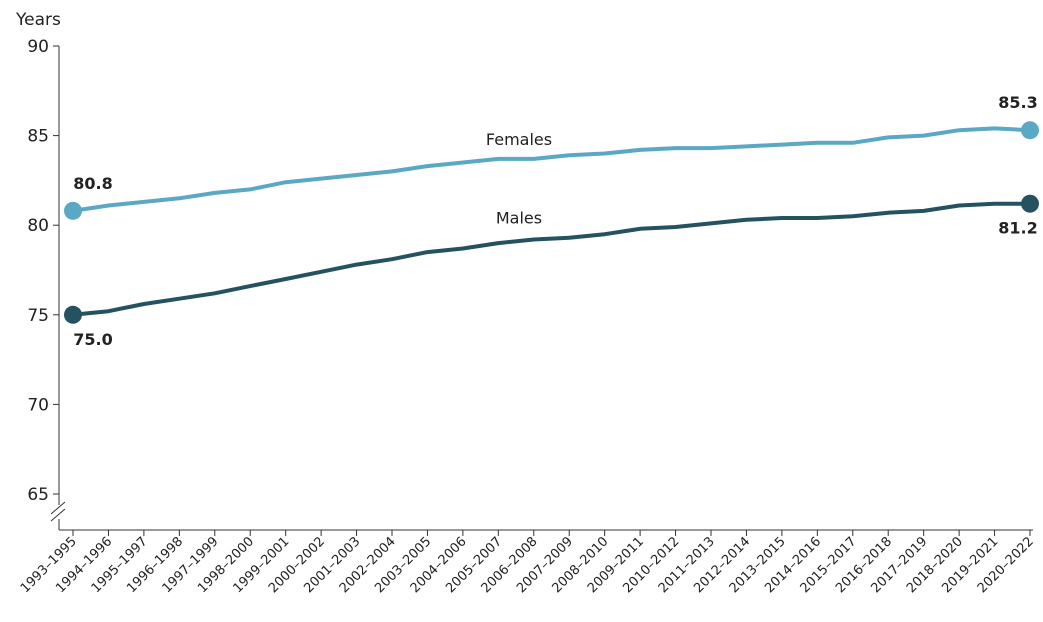 This screenshot has height=622, width=1043. Describe the element at coordinates (551, 169) in the screenshot. I see `series-line` at that location.